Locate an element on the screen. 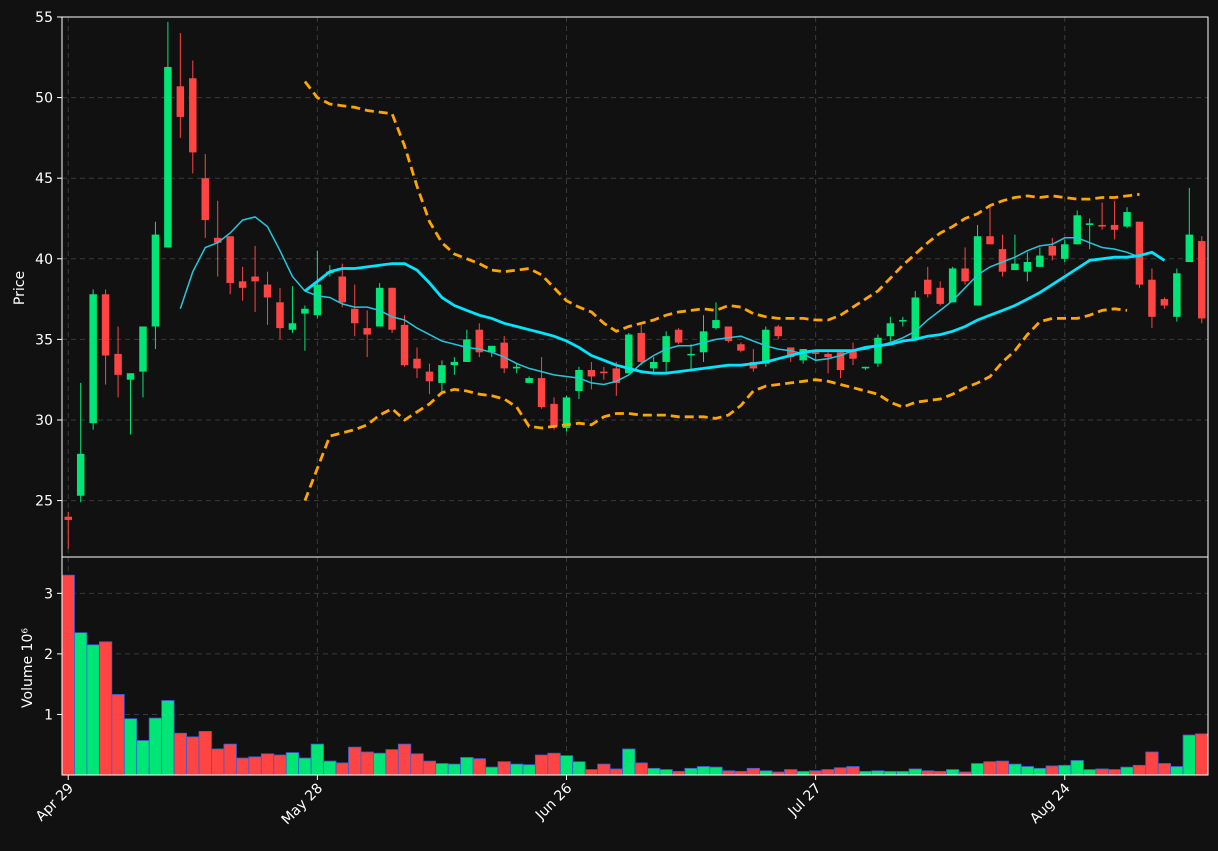 This screenshot has height=851, width=1218. volume-tick-label: 1 is located at coordinates (48, 715).